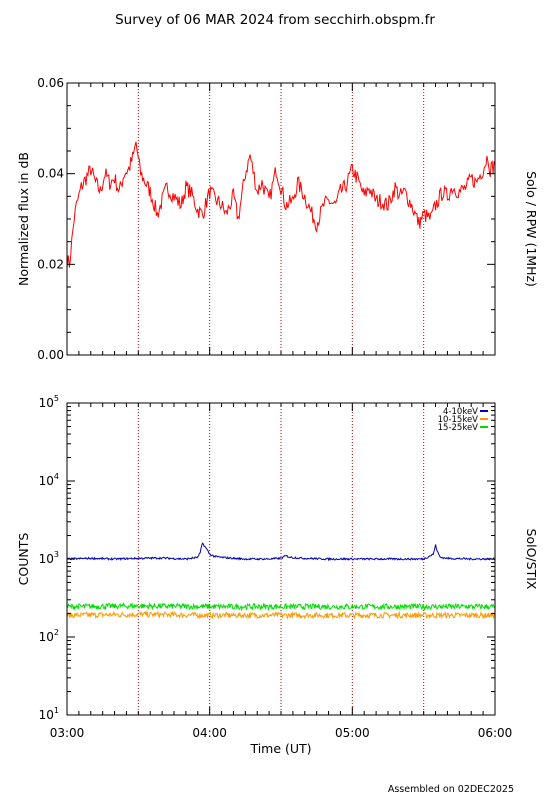 The height and width of the screenshot is (800, 550). I want to click on stix-x-tick-label: 06:00, so click(495, 733).